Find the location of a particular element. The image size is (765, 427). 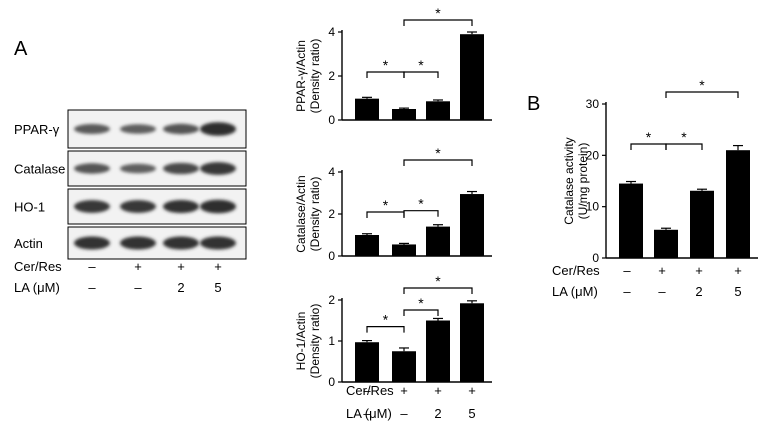

y-axis-label: Catalase/Actin is located at coordinates (301, 213).